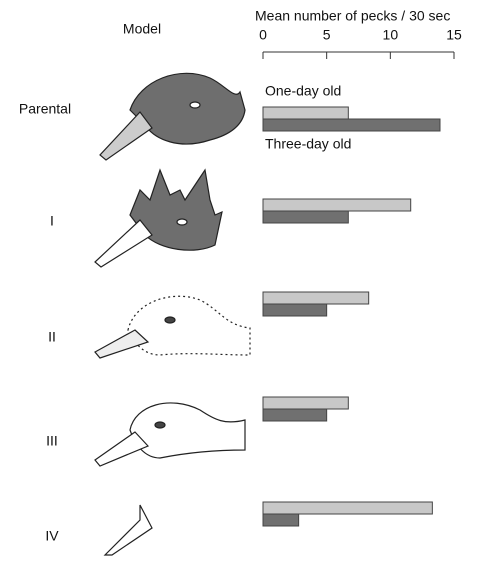 The width and height of the screenshot is (500, 563). What do you see at coordinates (158, 218) in the screenshot?
I see `model-i-head` at bounding box center [158, 218].